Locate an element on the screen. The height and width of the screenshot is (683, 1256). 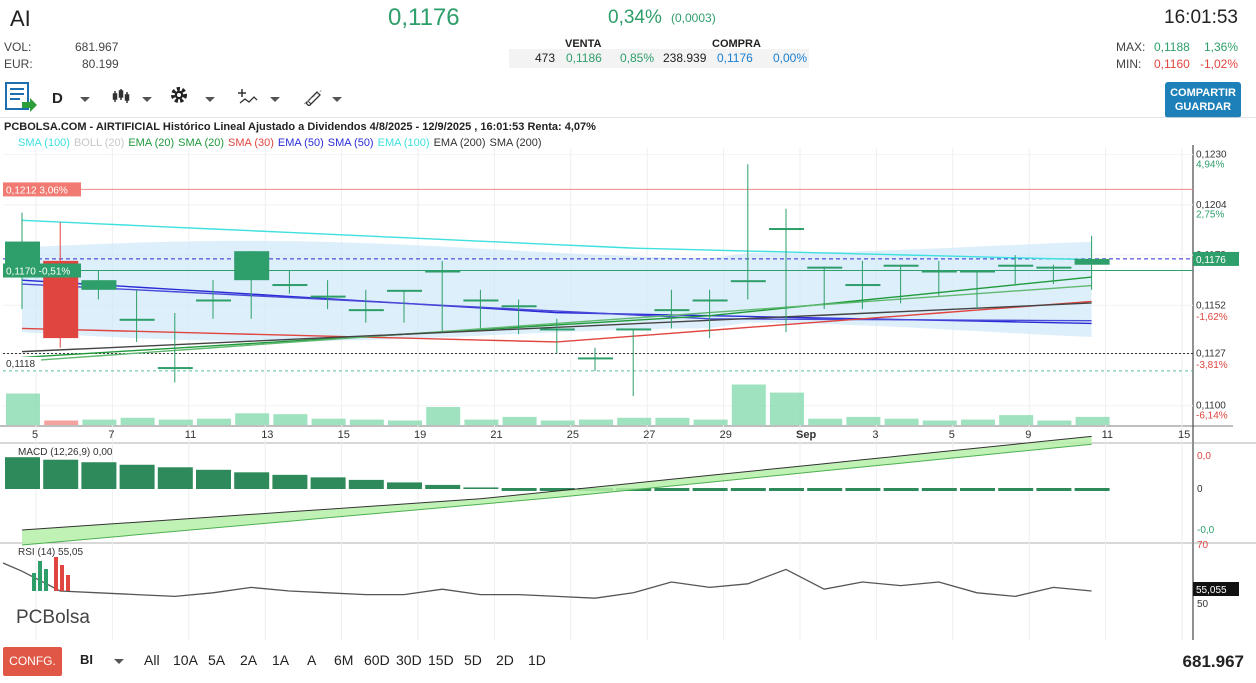
legend-item: SMA (200) is located at coordinates (515, 143).